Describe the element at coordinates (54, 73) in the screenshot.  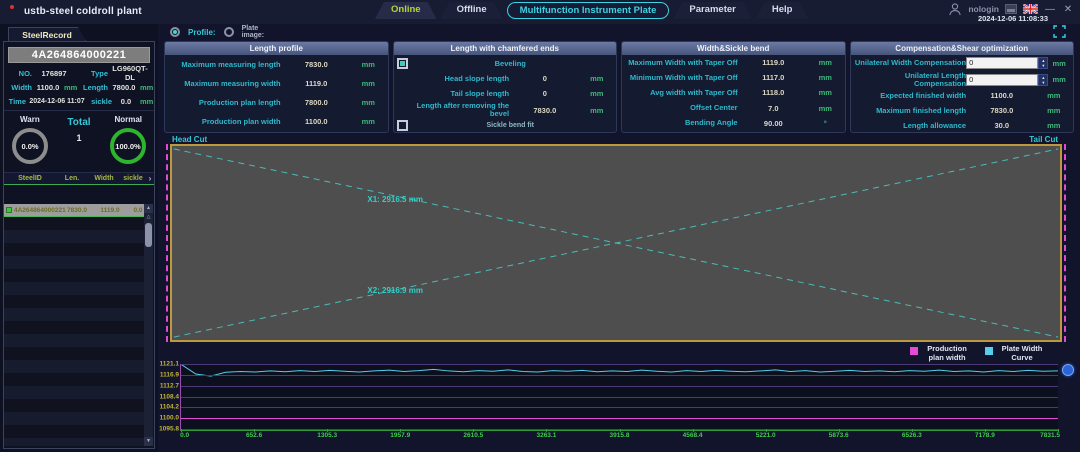
I see `no-value: 176897` at that location.